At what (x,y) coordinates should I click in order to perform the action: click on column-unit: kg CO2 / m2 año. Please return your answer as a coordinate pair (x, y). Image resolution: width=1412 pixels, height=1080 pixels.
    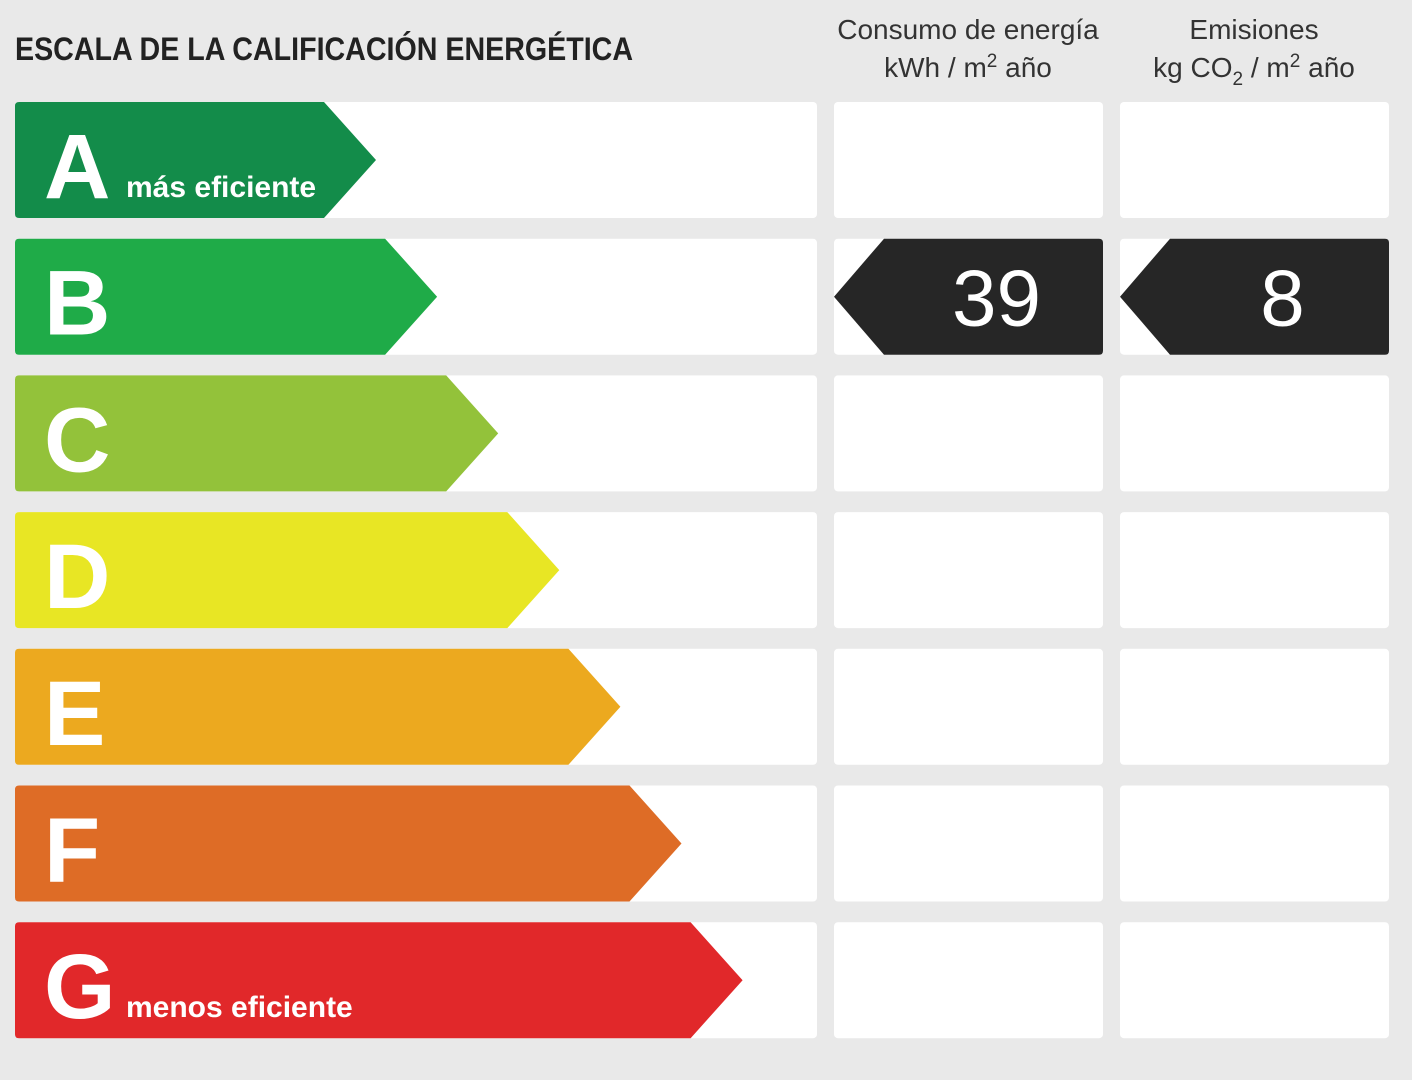
    Looking at the image, I should click on (1254, 70).